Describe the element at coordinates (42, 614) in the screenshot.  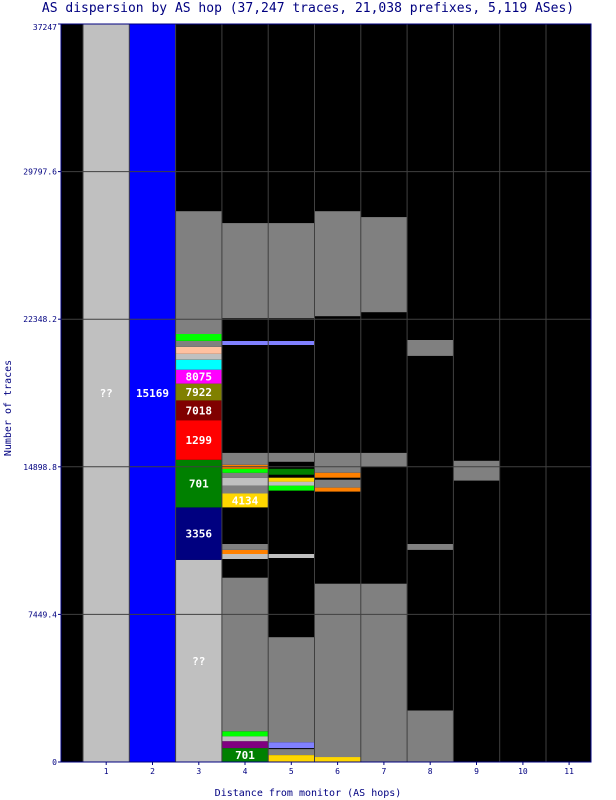
I see `y-tick-label-1: 7449.4` at that location.